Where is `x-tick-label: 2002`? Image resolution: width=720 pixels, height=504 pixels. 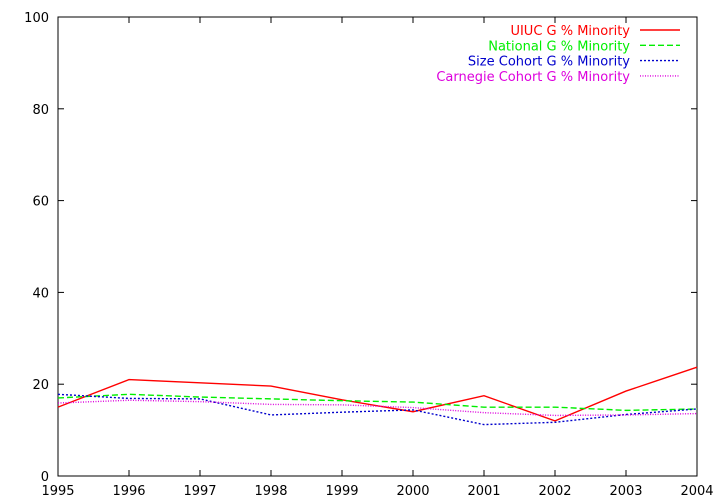
x-tick-label: 2002 is located at coordinates (554, 491).